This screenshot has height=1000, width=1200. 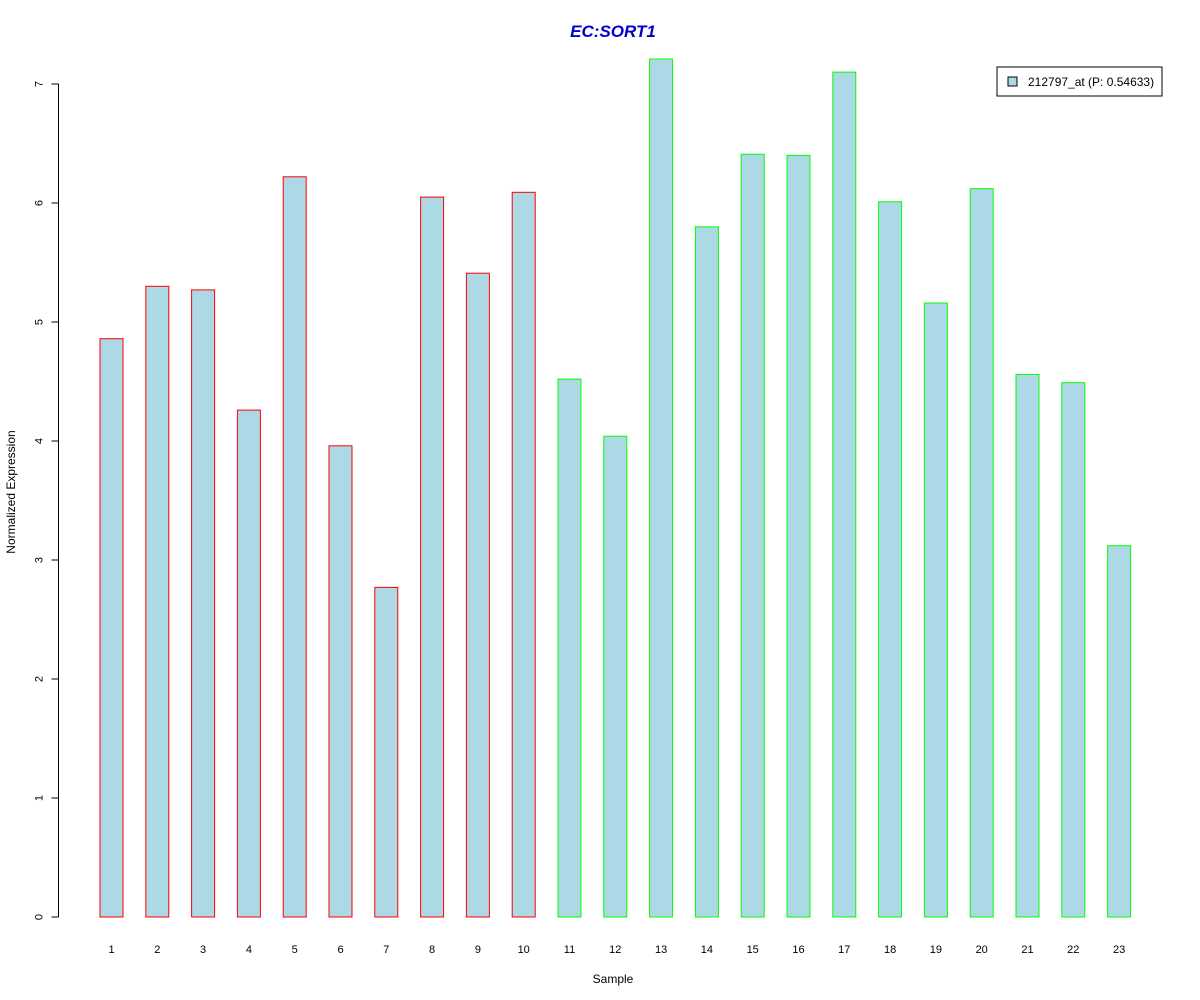 I want to click on x-tick-label: 22, so click(x=1073, y=950).